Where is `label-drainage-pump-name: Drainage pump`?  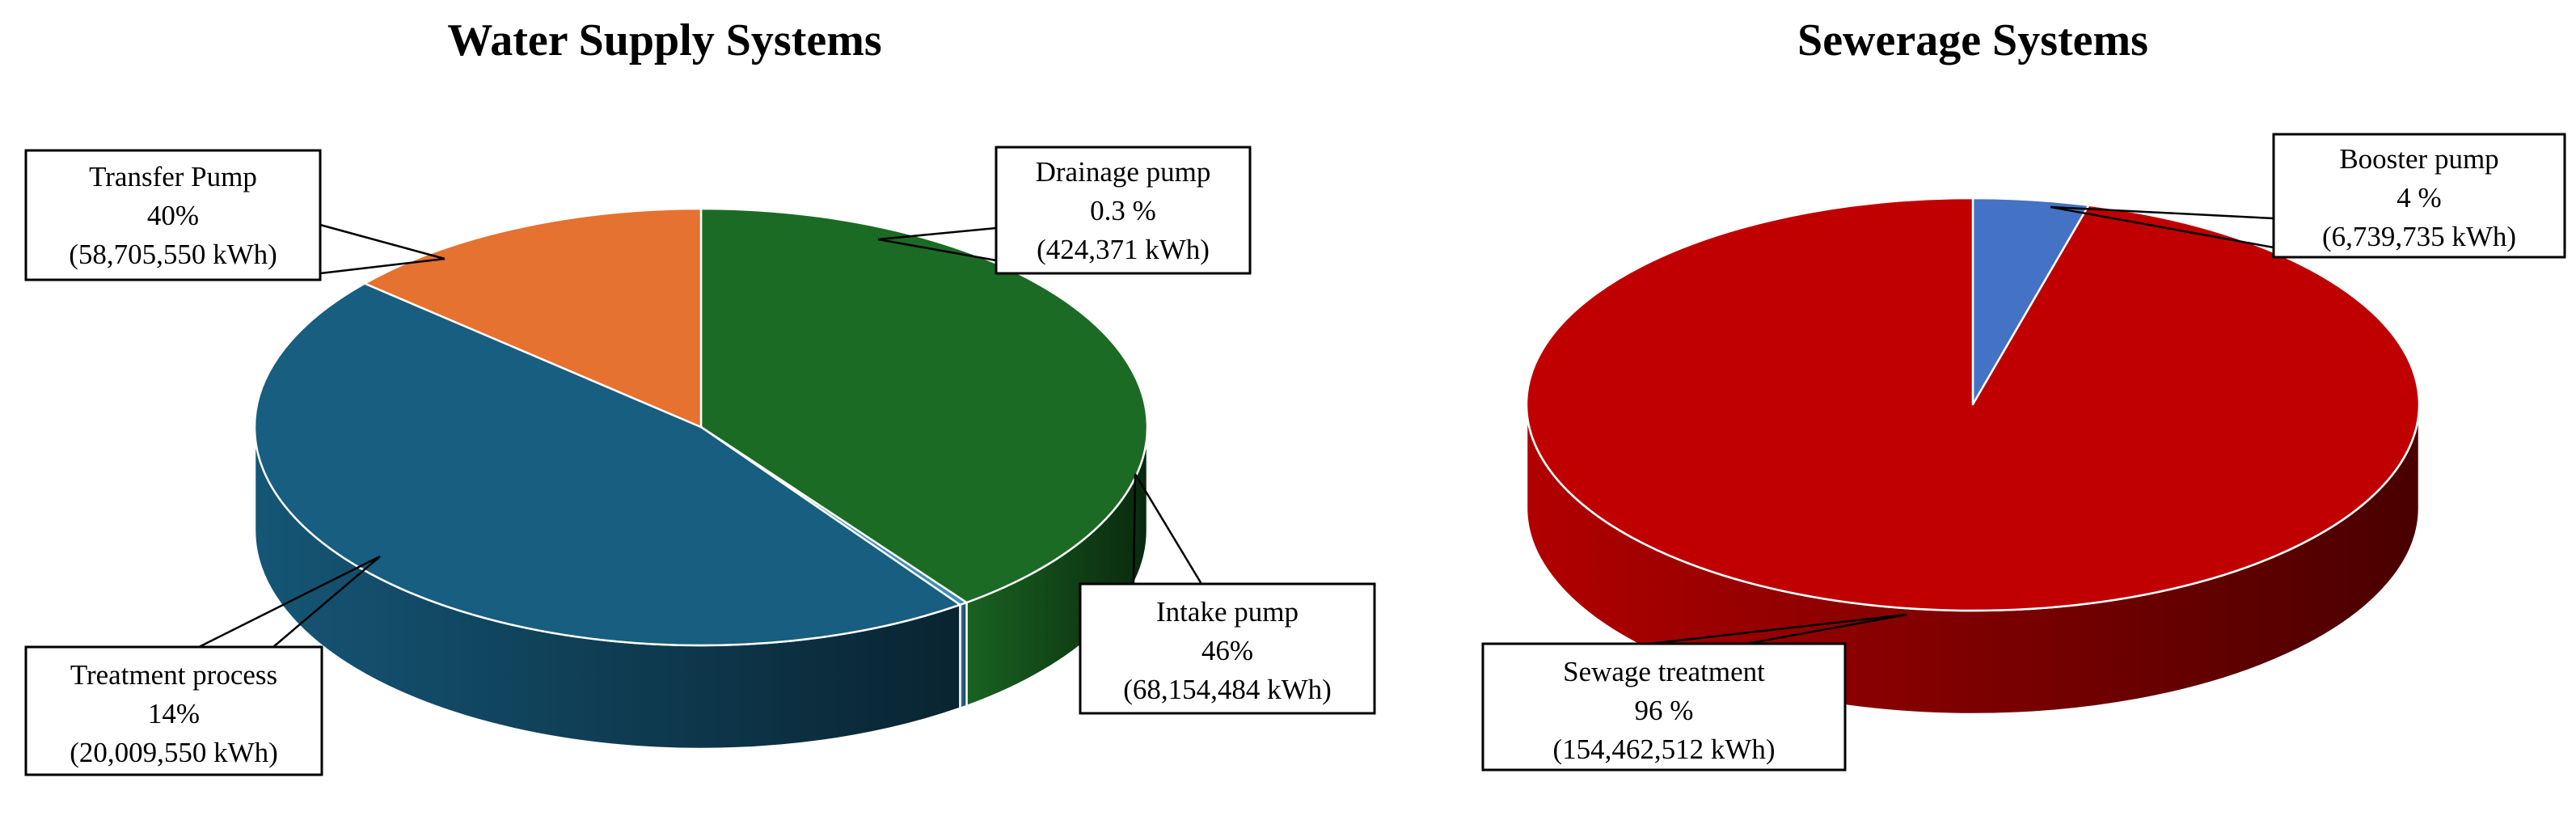
label-drainage-pump-name: Drainage pump is located at coordinates (1123, 172).